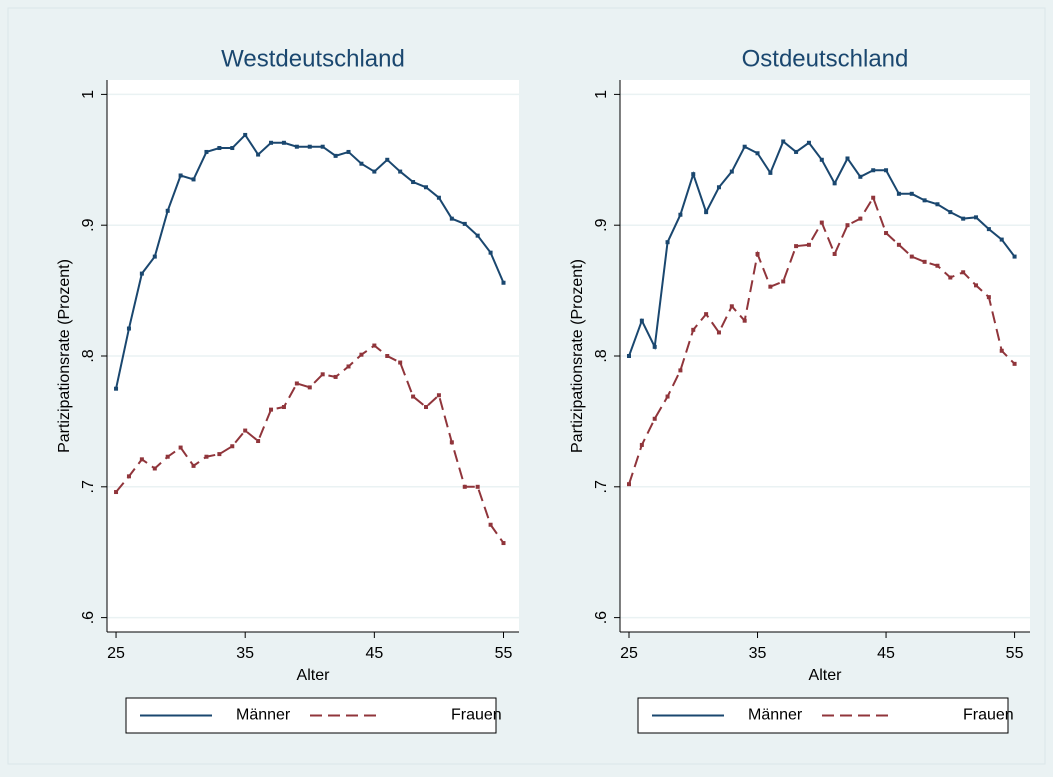  Describe the element at coordinates (314, 675) in the screenshot. I see `x-axis-label: Alter` at that location.